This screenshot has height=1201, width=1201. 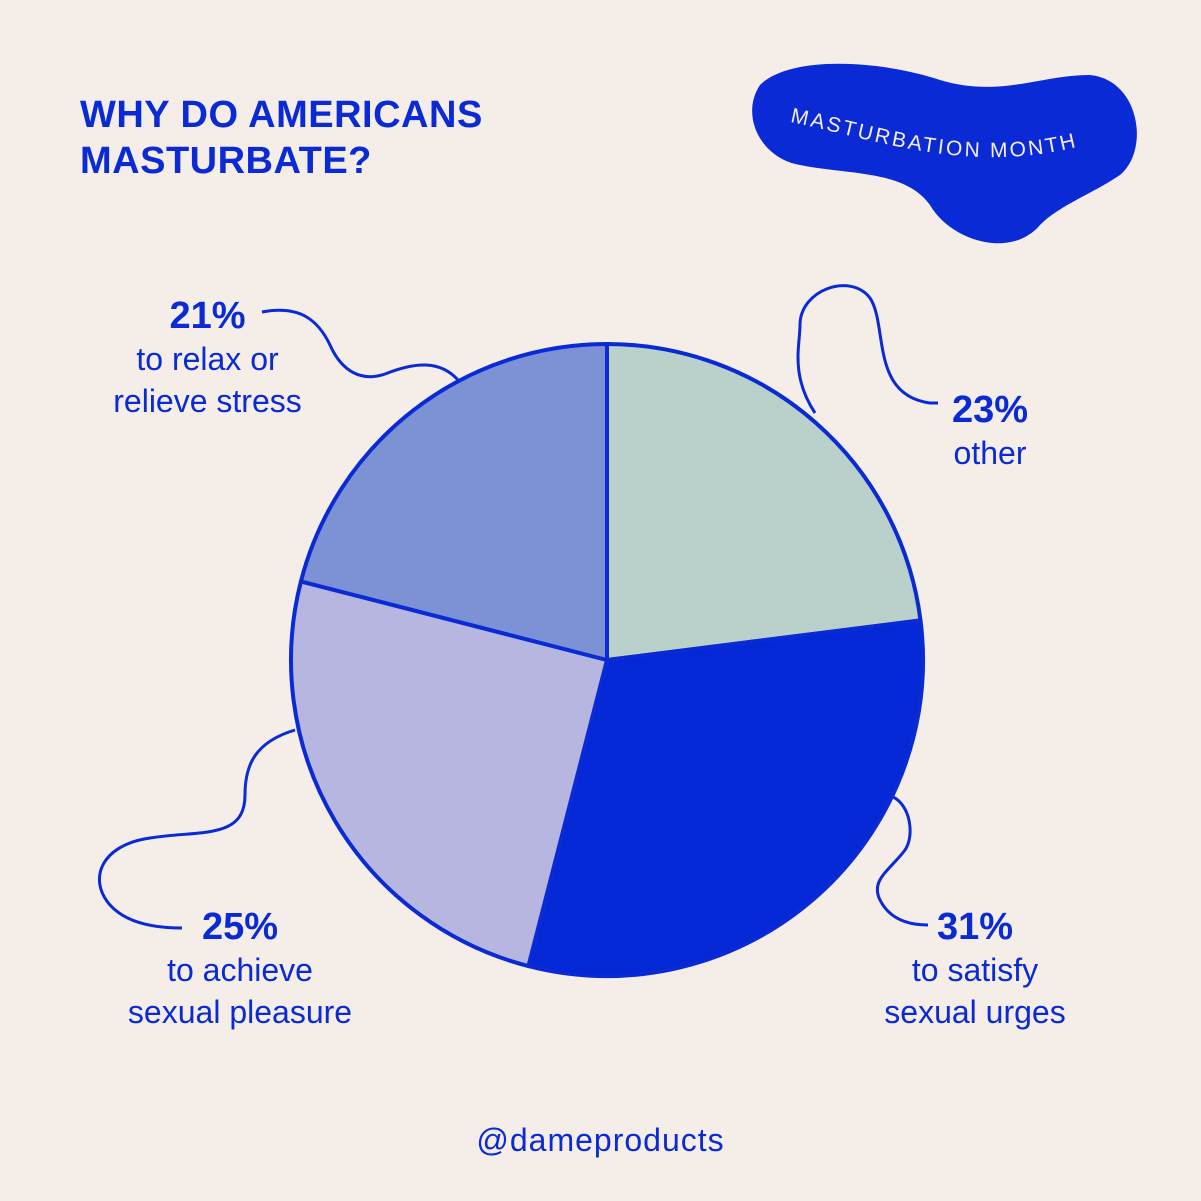 I want to click on slice-label-urges-pct: 31%, so click(x=975, y=927).